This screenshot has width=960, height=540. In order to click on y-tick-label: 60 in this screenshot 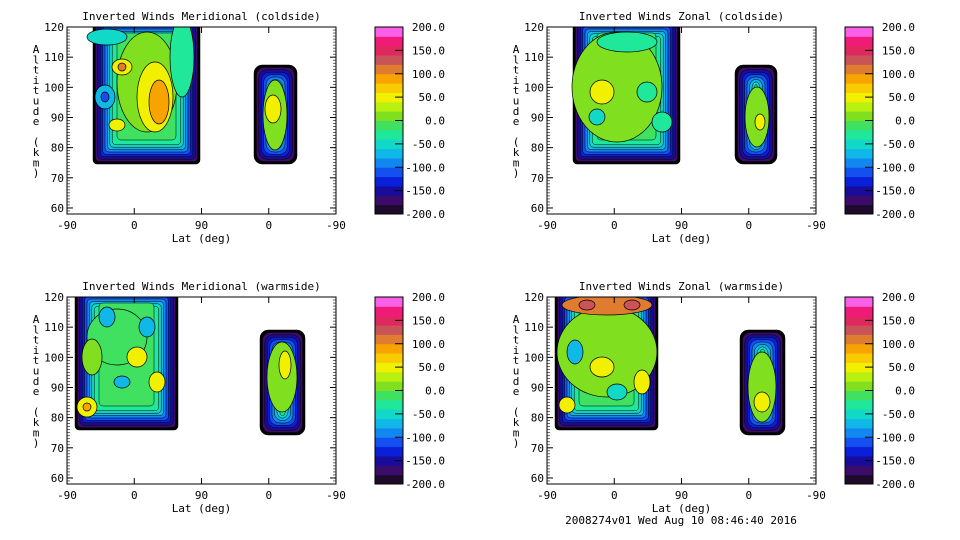, I will do `click(537, 478)`.